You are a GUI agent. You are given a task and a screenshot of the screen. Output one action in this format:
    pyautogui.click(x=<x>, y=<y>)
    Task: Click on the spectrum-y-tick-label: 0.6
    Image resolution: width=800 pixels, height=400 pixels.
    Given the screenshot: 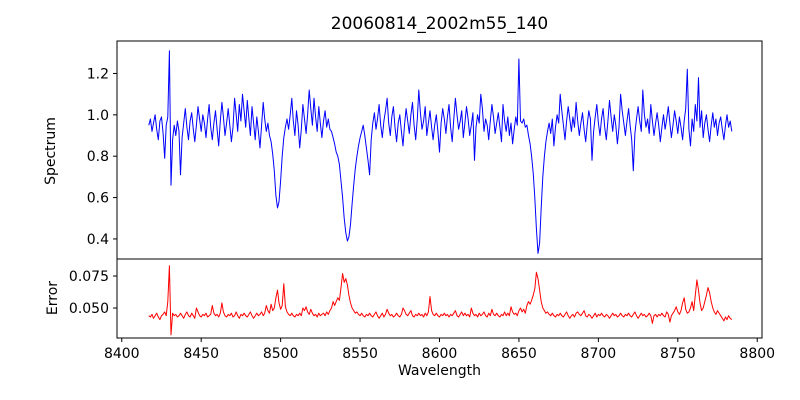 What is the action you would take?
    pyautogui.click(x=98, y=199)
    